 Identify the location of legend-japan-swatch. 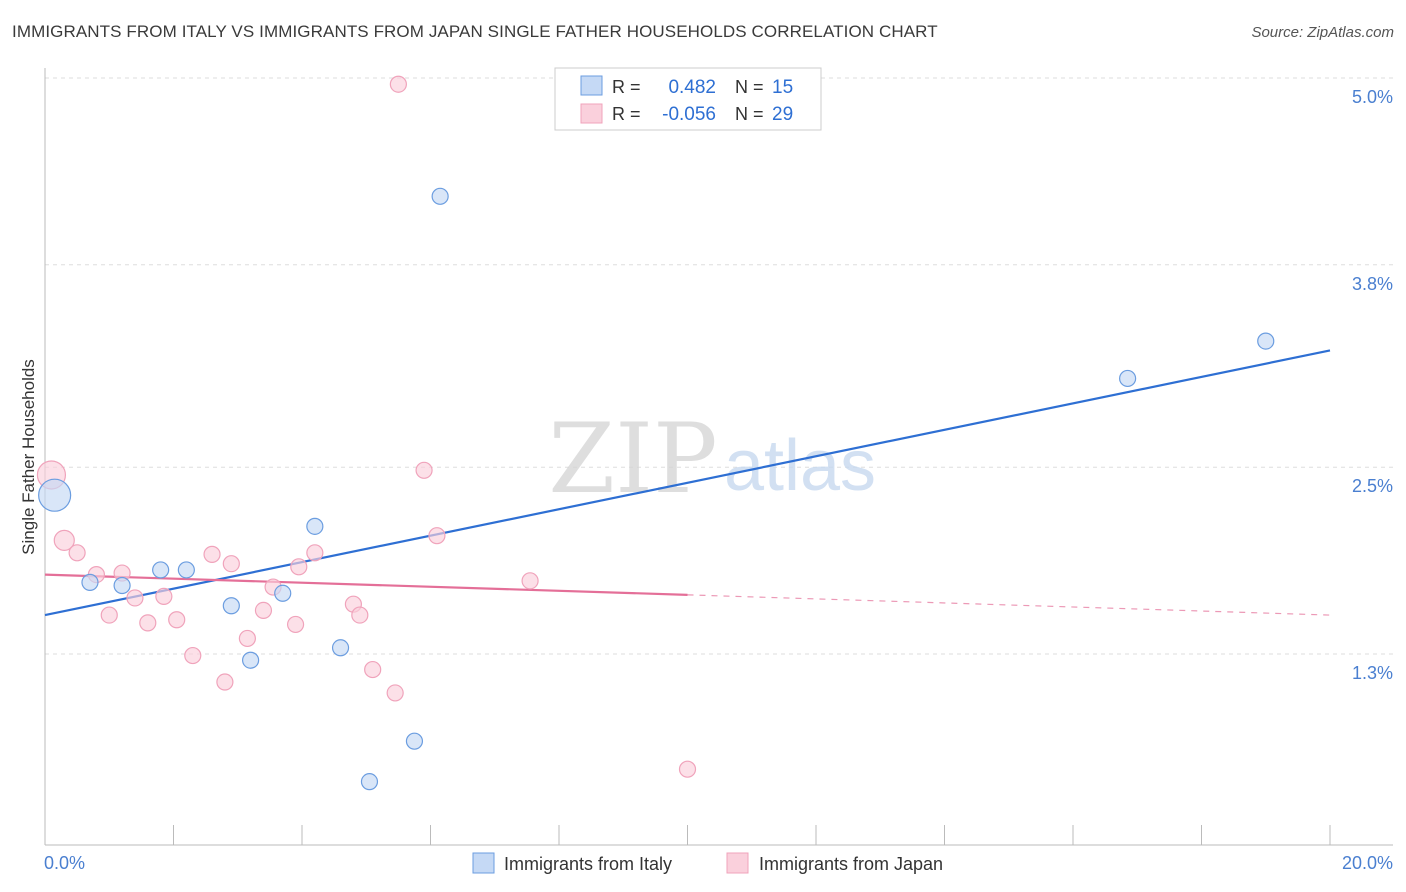
(737, 863).